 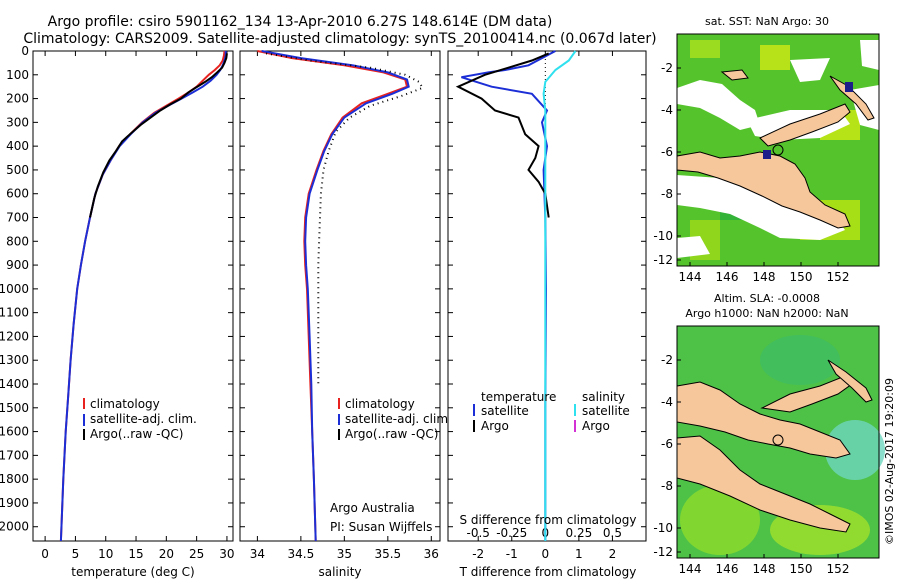 What do you see at coordinates (502, 135) in the screenshot?
I see `series-temperature-argo` at bounding box center [502, 135].